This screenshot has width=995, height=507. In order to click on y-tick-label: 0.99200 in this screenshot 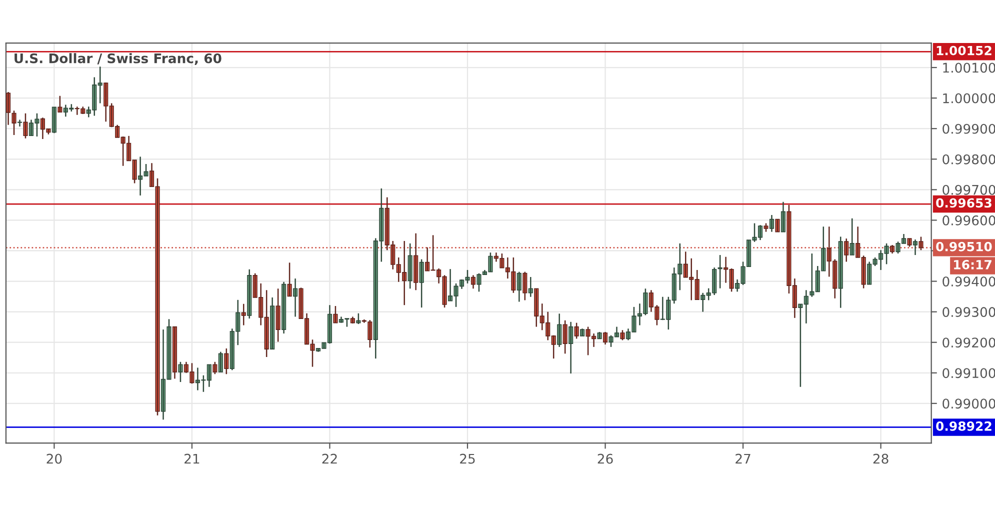, I will do `click(968, 343)`.